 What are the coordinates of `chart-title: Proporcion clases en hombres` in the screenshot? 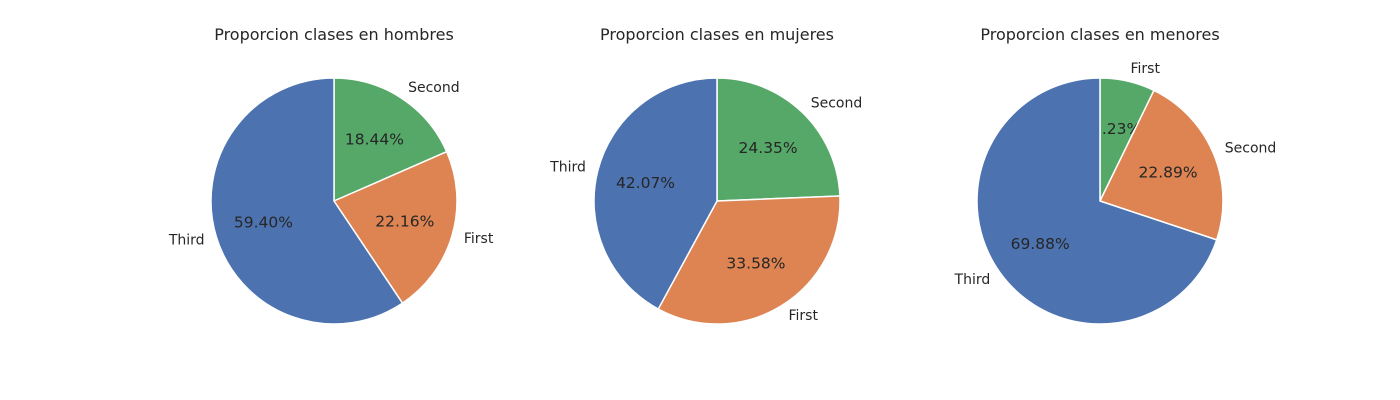 It's located at (334, 34).